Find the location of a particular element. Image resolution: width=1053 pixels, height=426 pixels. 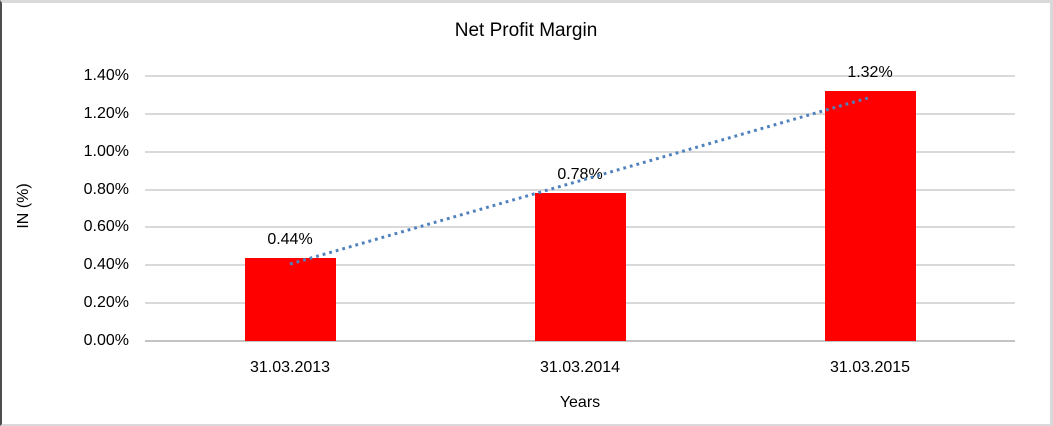

x-tick-label: 31.03.2015 is located at coordinates (870, 367).